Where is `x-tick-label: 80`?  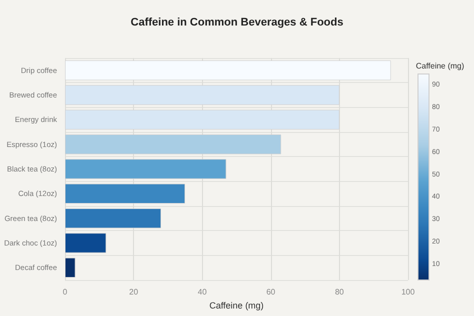 x-tick-label: 80 is located at coordinates (339, 292).